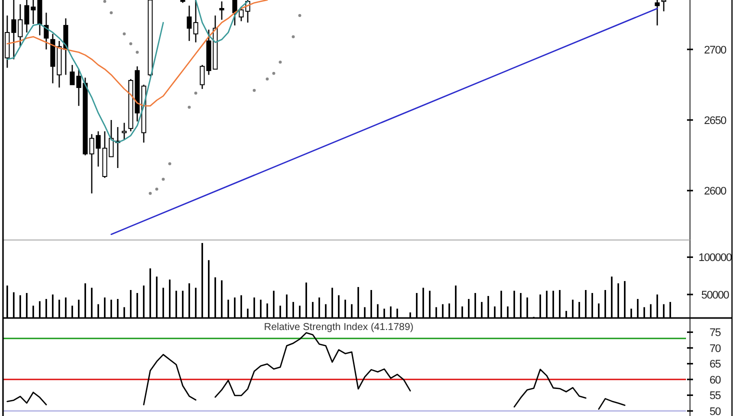 This screenshot has height=416, width=740. I want to click on y-tick-label: 60, so click(715, 380).